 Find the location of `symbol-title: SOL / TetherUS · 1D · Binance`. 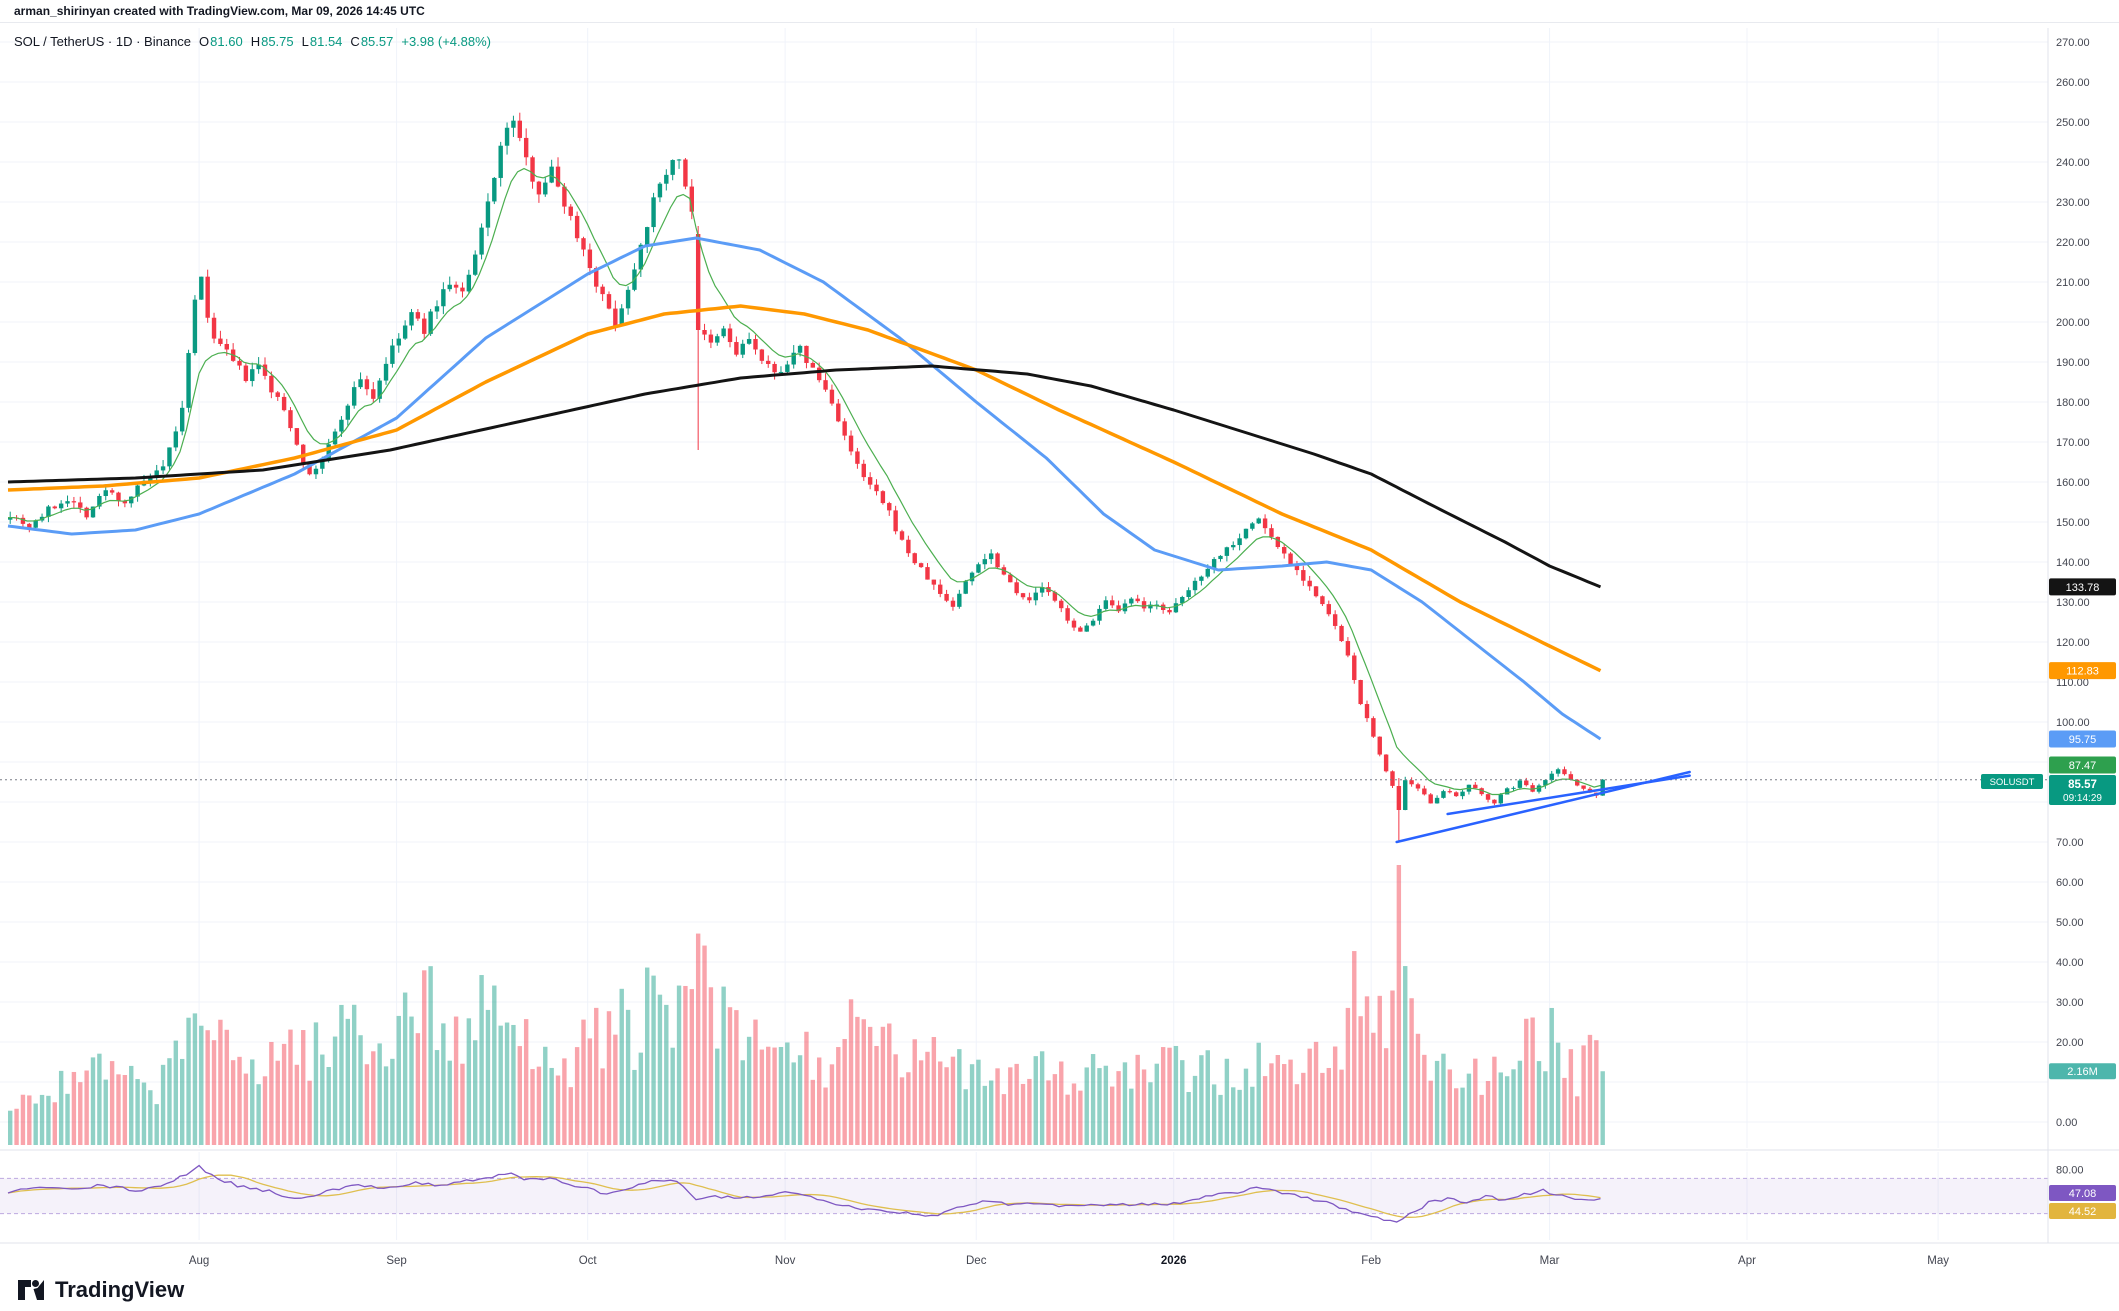

symbol-title: SOL / TetherUS · 1D · Binance is located at coordinates (103, 41).